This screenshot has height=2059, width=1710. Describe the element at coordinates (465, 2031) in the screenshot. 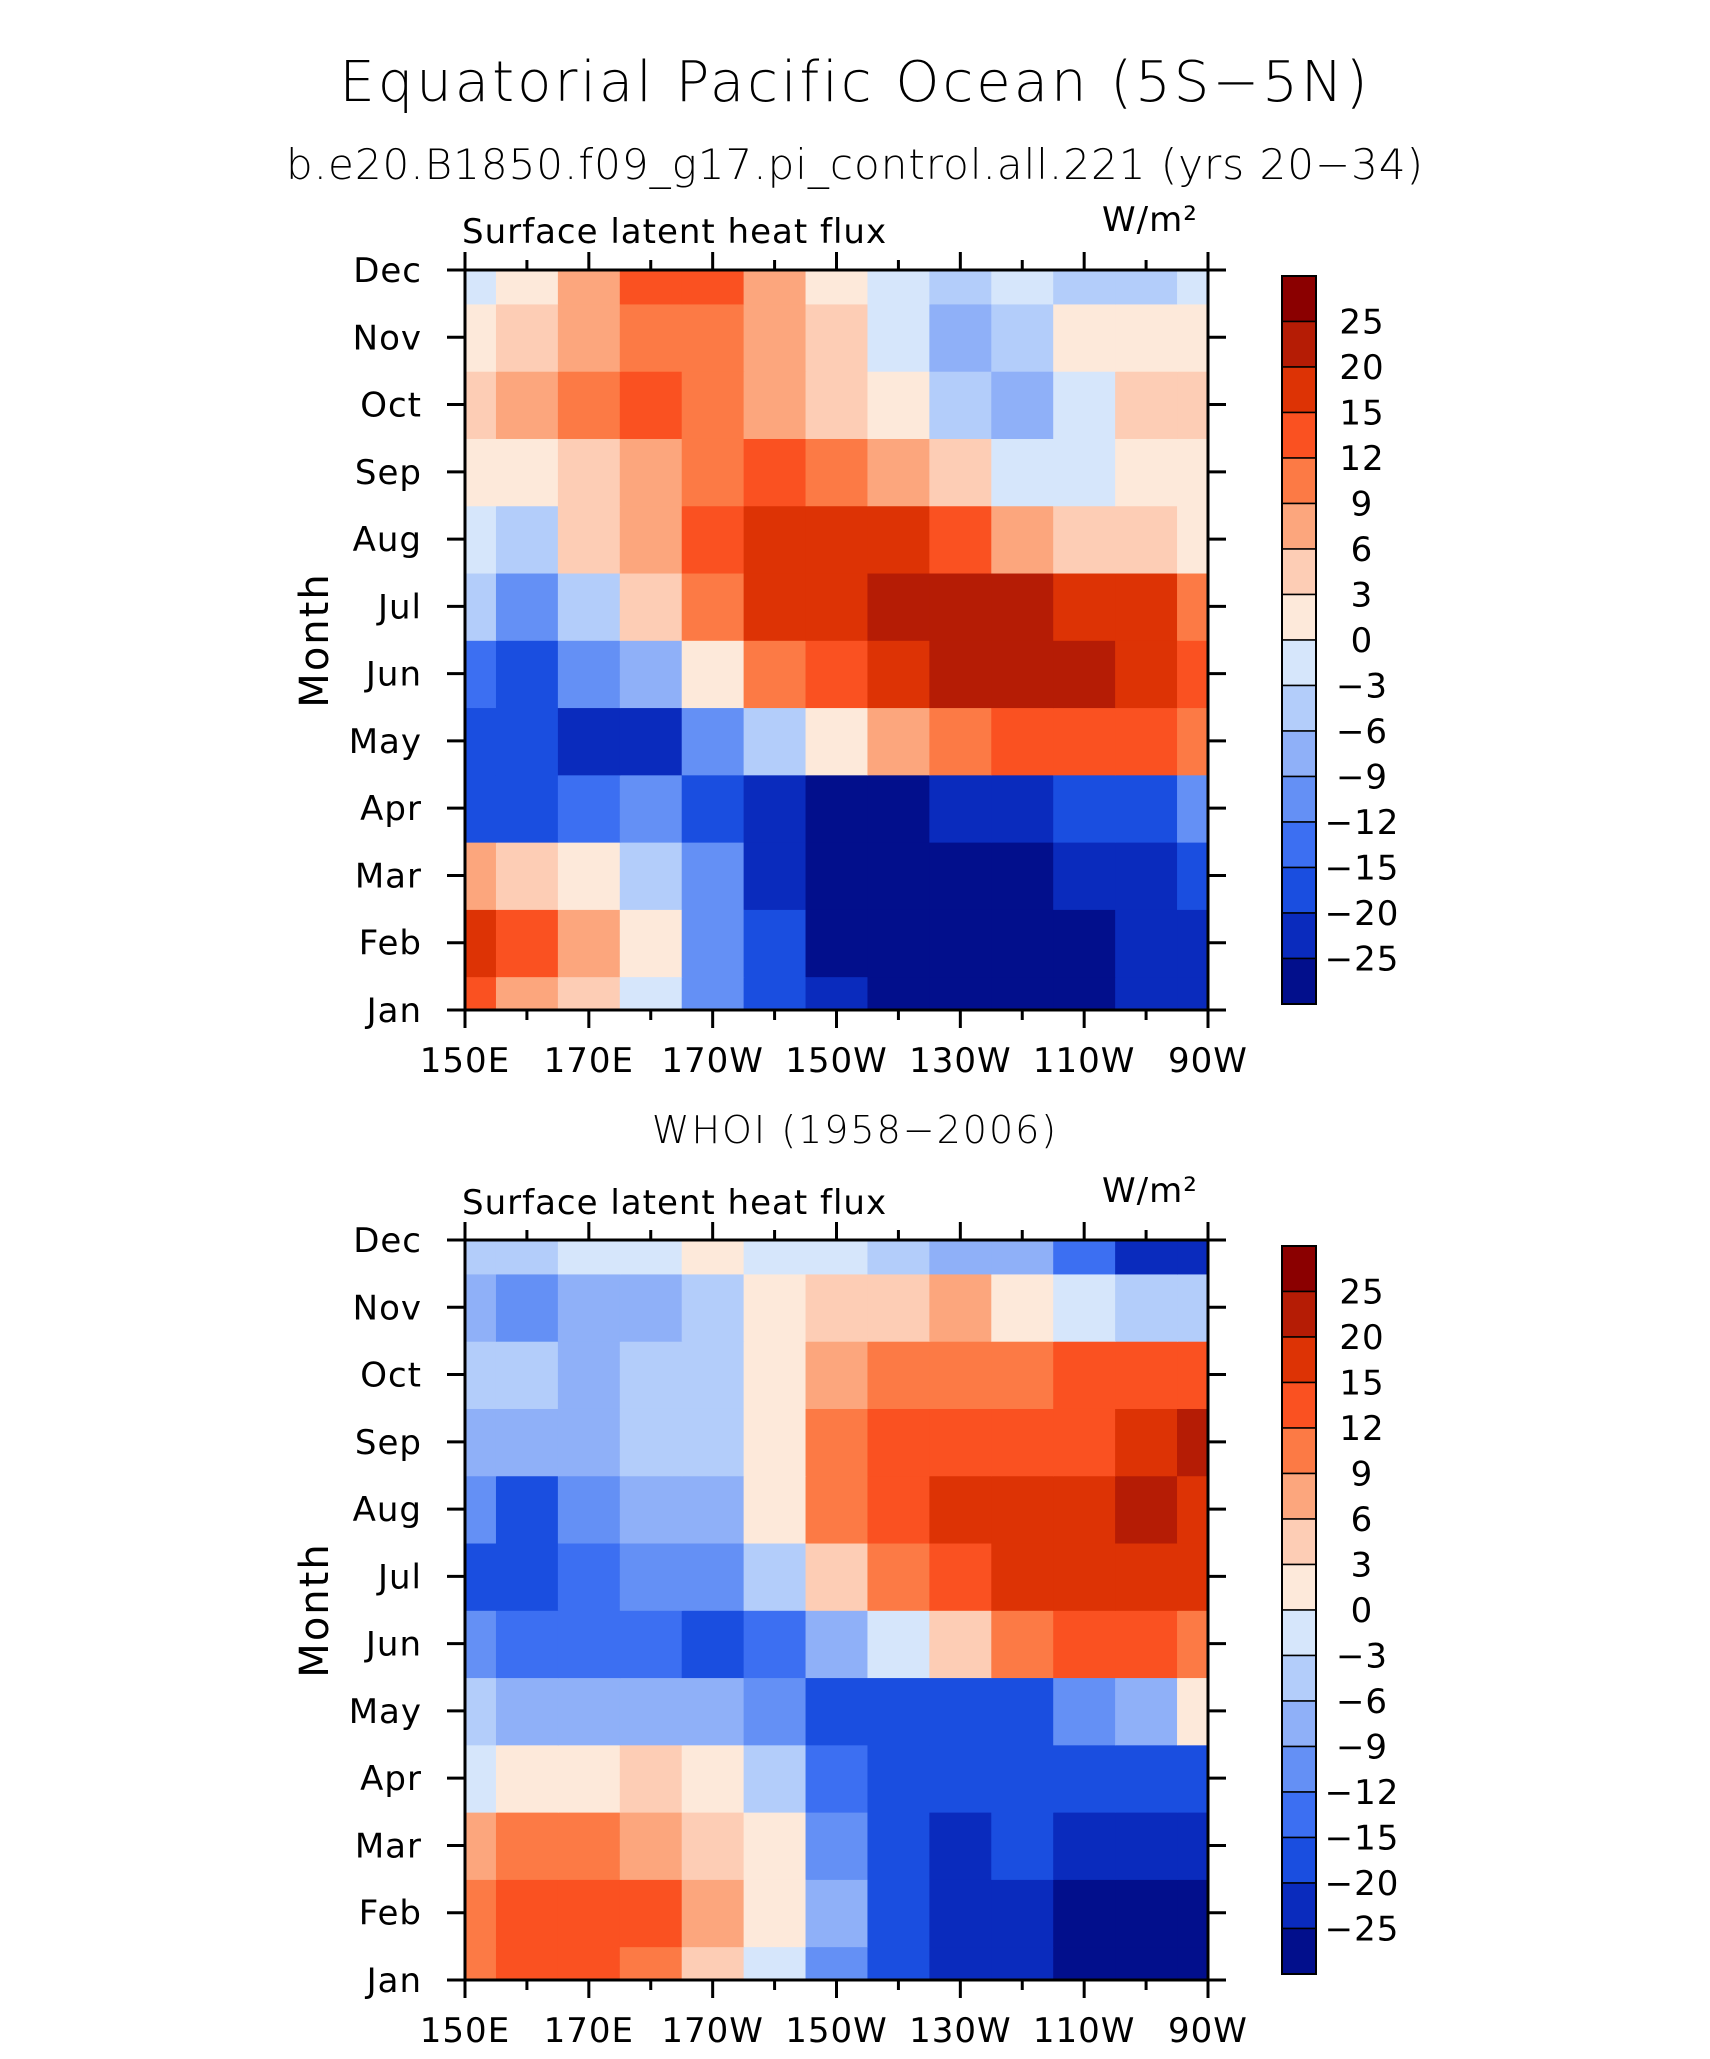

I see `x-tick-label: 150E` at that location.